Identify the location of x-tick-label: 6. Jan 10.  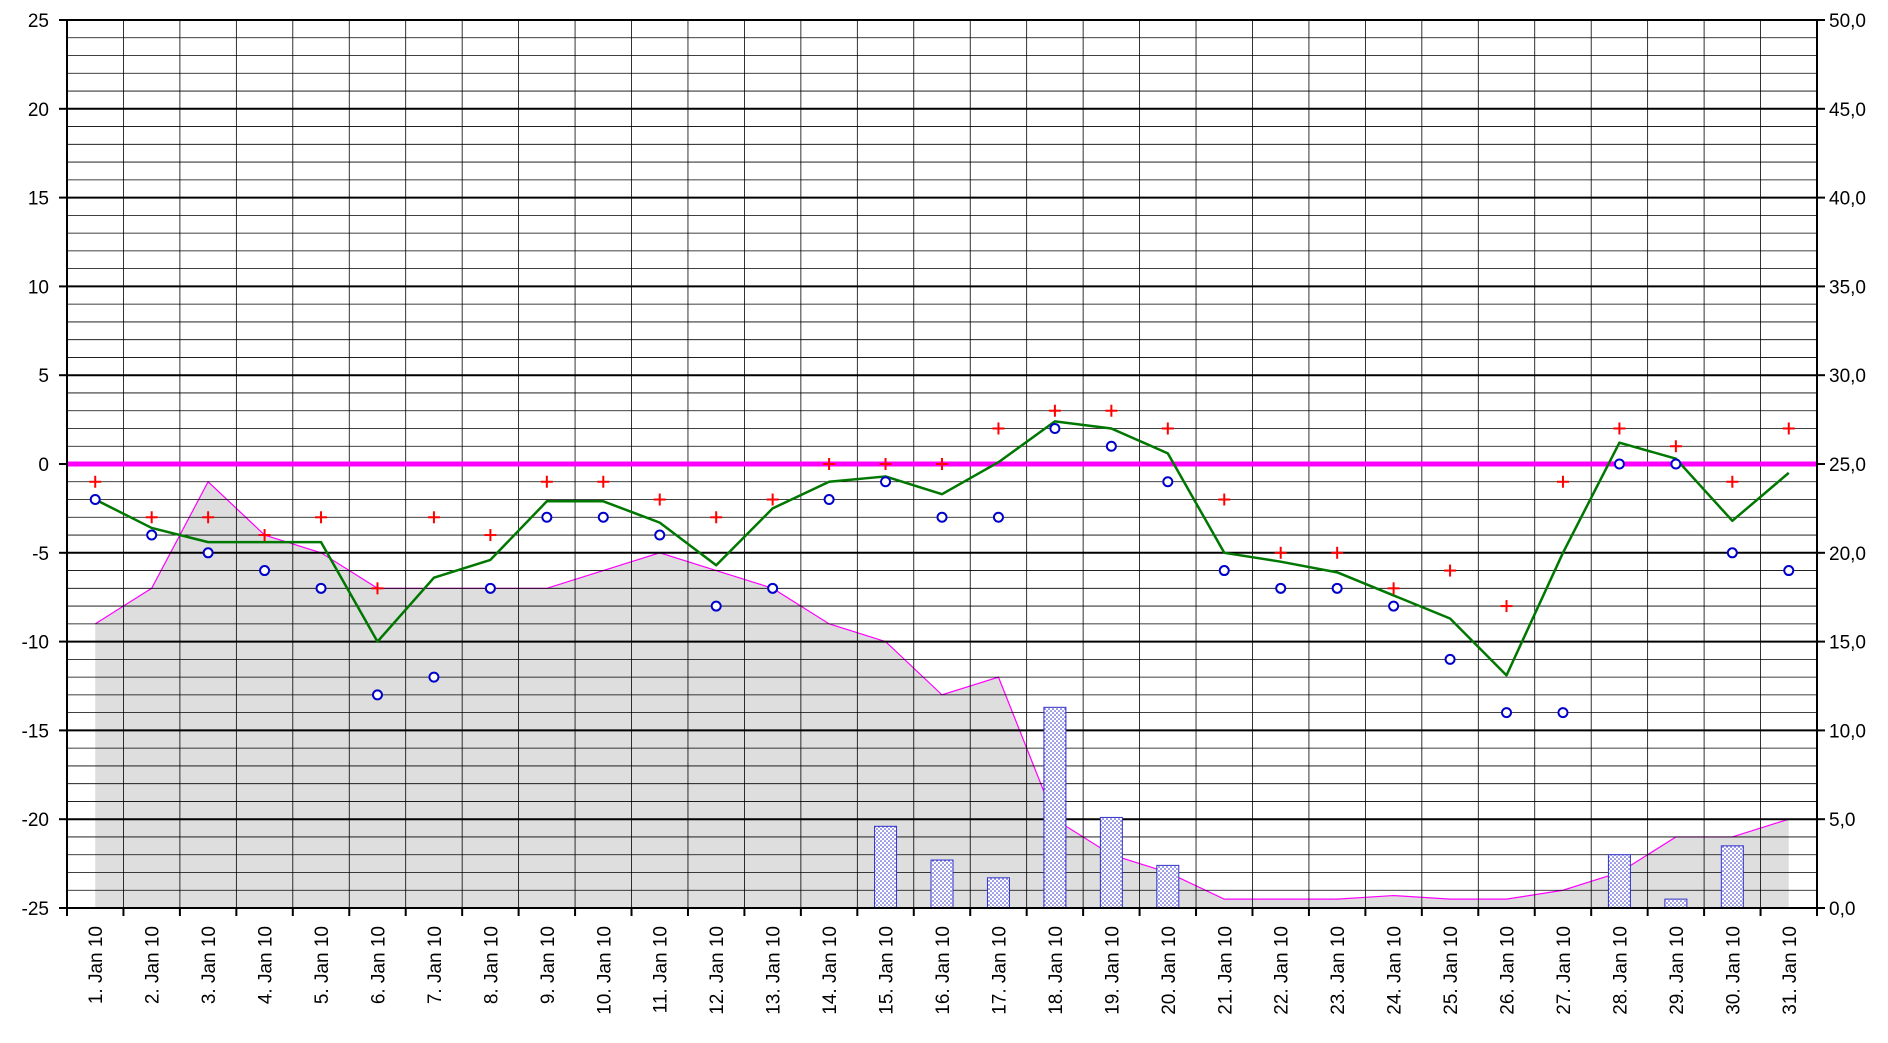
(378, 965).